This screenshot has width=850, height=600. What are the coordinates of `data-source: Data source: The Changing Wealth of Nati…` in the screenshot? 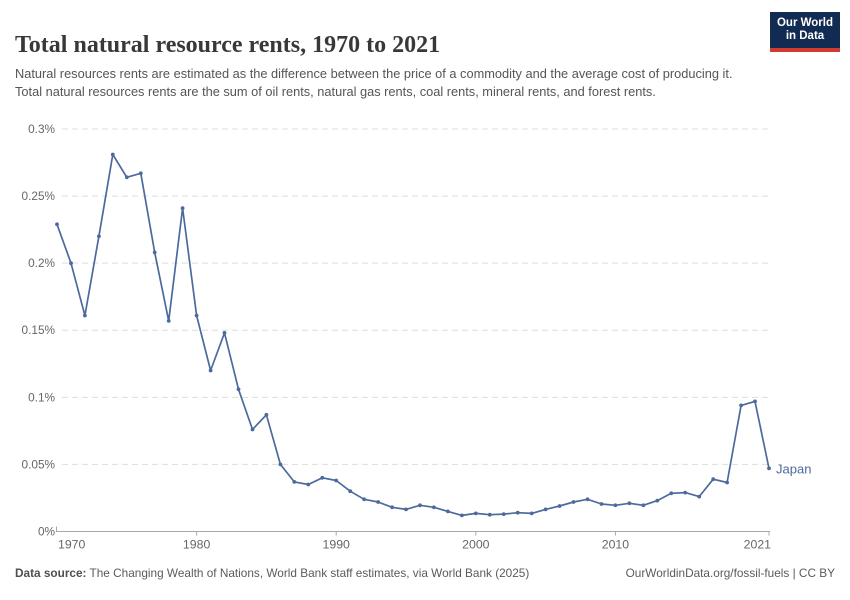 It's located at (272, 573).